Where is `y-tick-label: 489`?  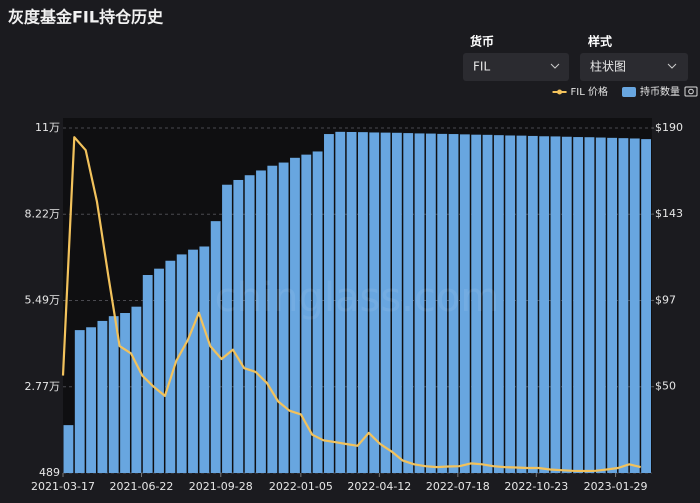
y-tick-label: 489 is located at coordinates (49, 472).